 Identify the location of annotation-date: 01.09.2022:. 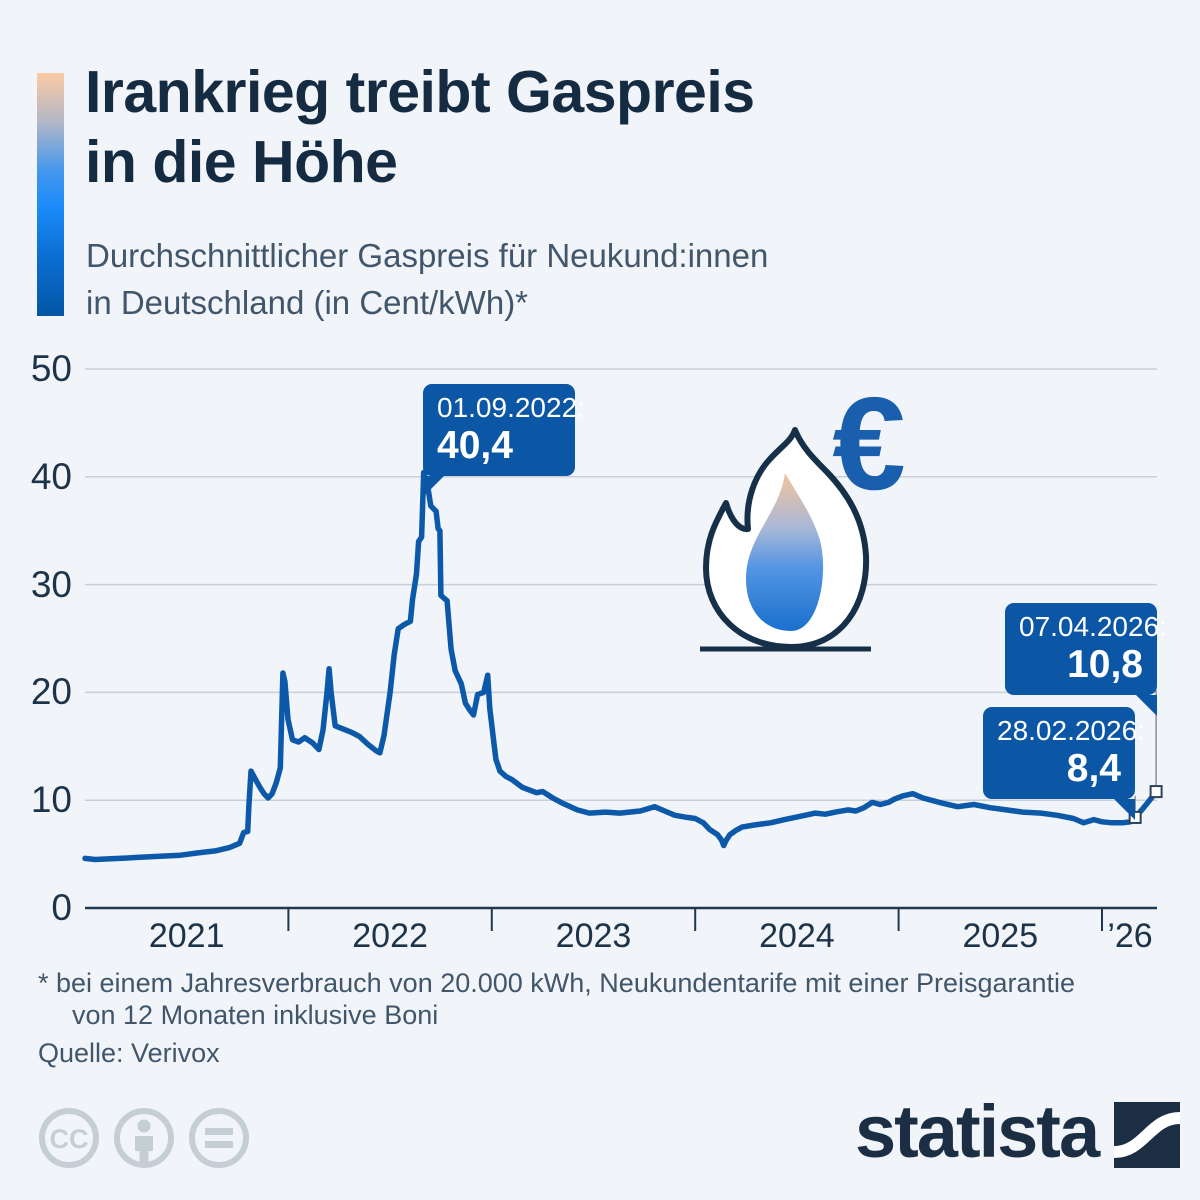
(511, 407).